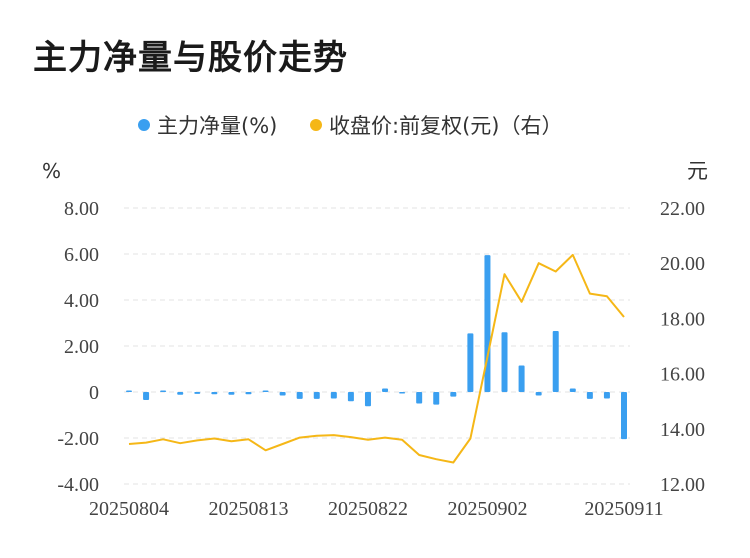 This screenshot has width=750, height=558. Describe the element at coordinates (217, 126) in the screenshot. I see `legend-label-net: 主力净量(%)` at that location.